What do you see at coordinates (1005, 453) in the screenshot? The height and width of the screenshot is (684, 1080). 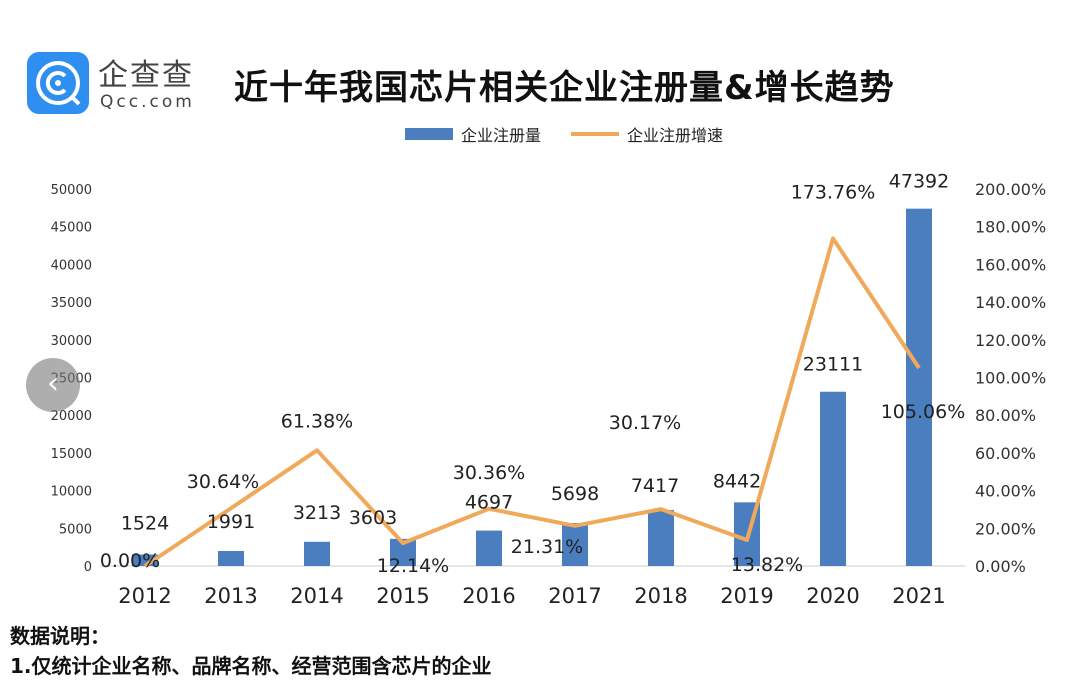 I see `y-right-tick-label: 60.00%` at bounding box center [1005, 453].